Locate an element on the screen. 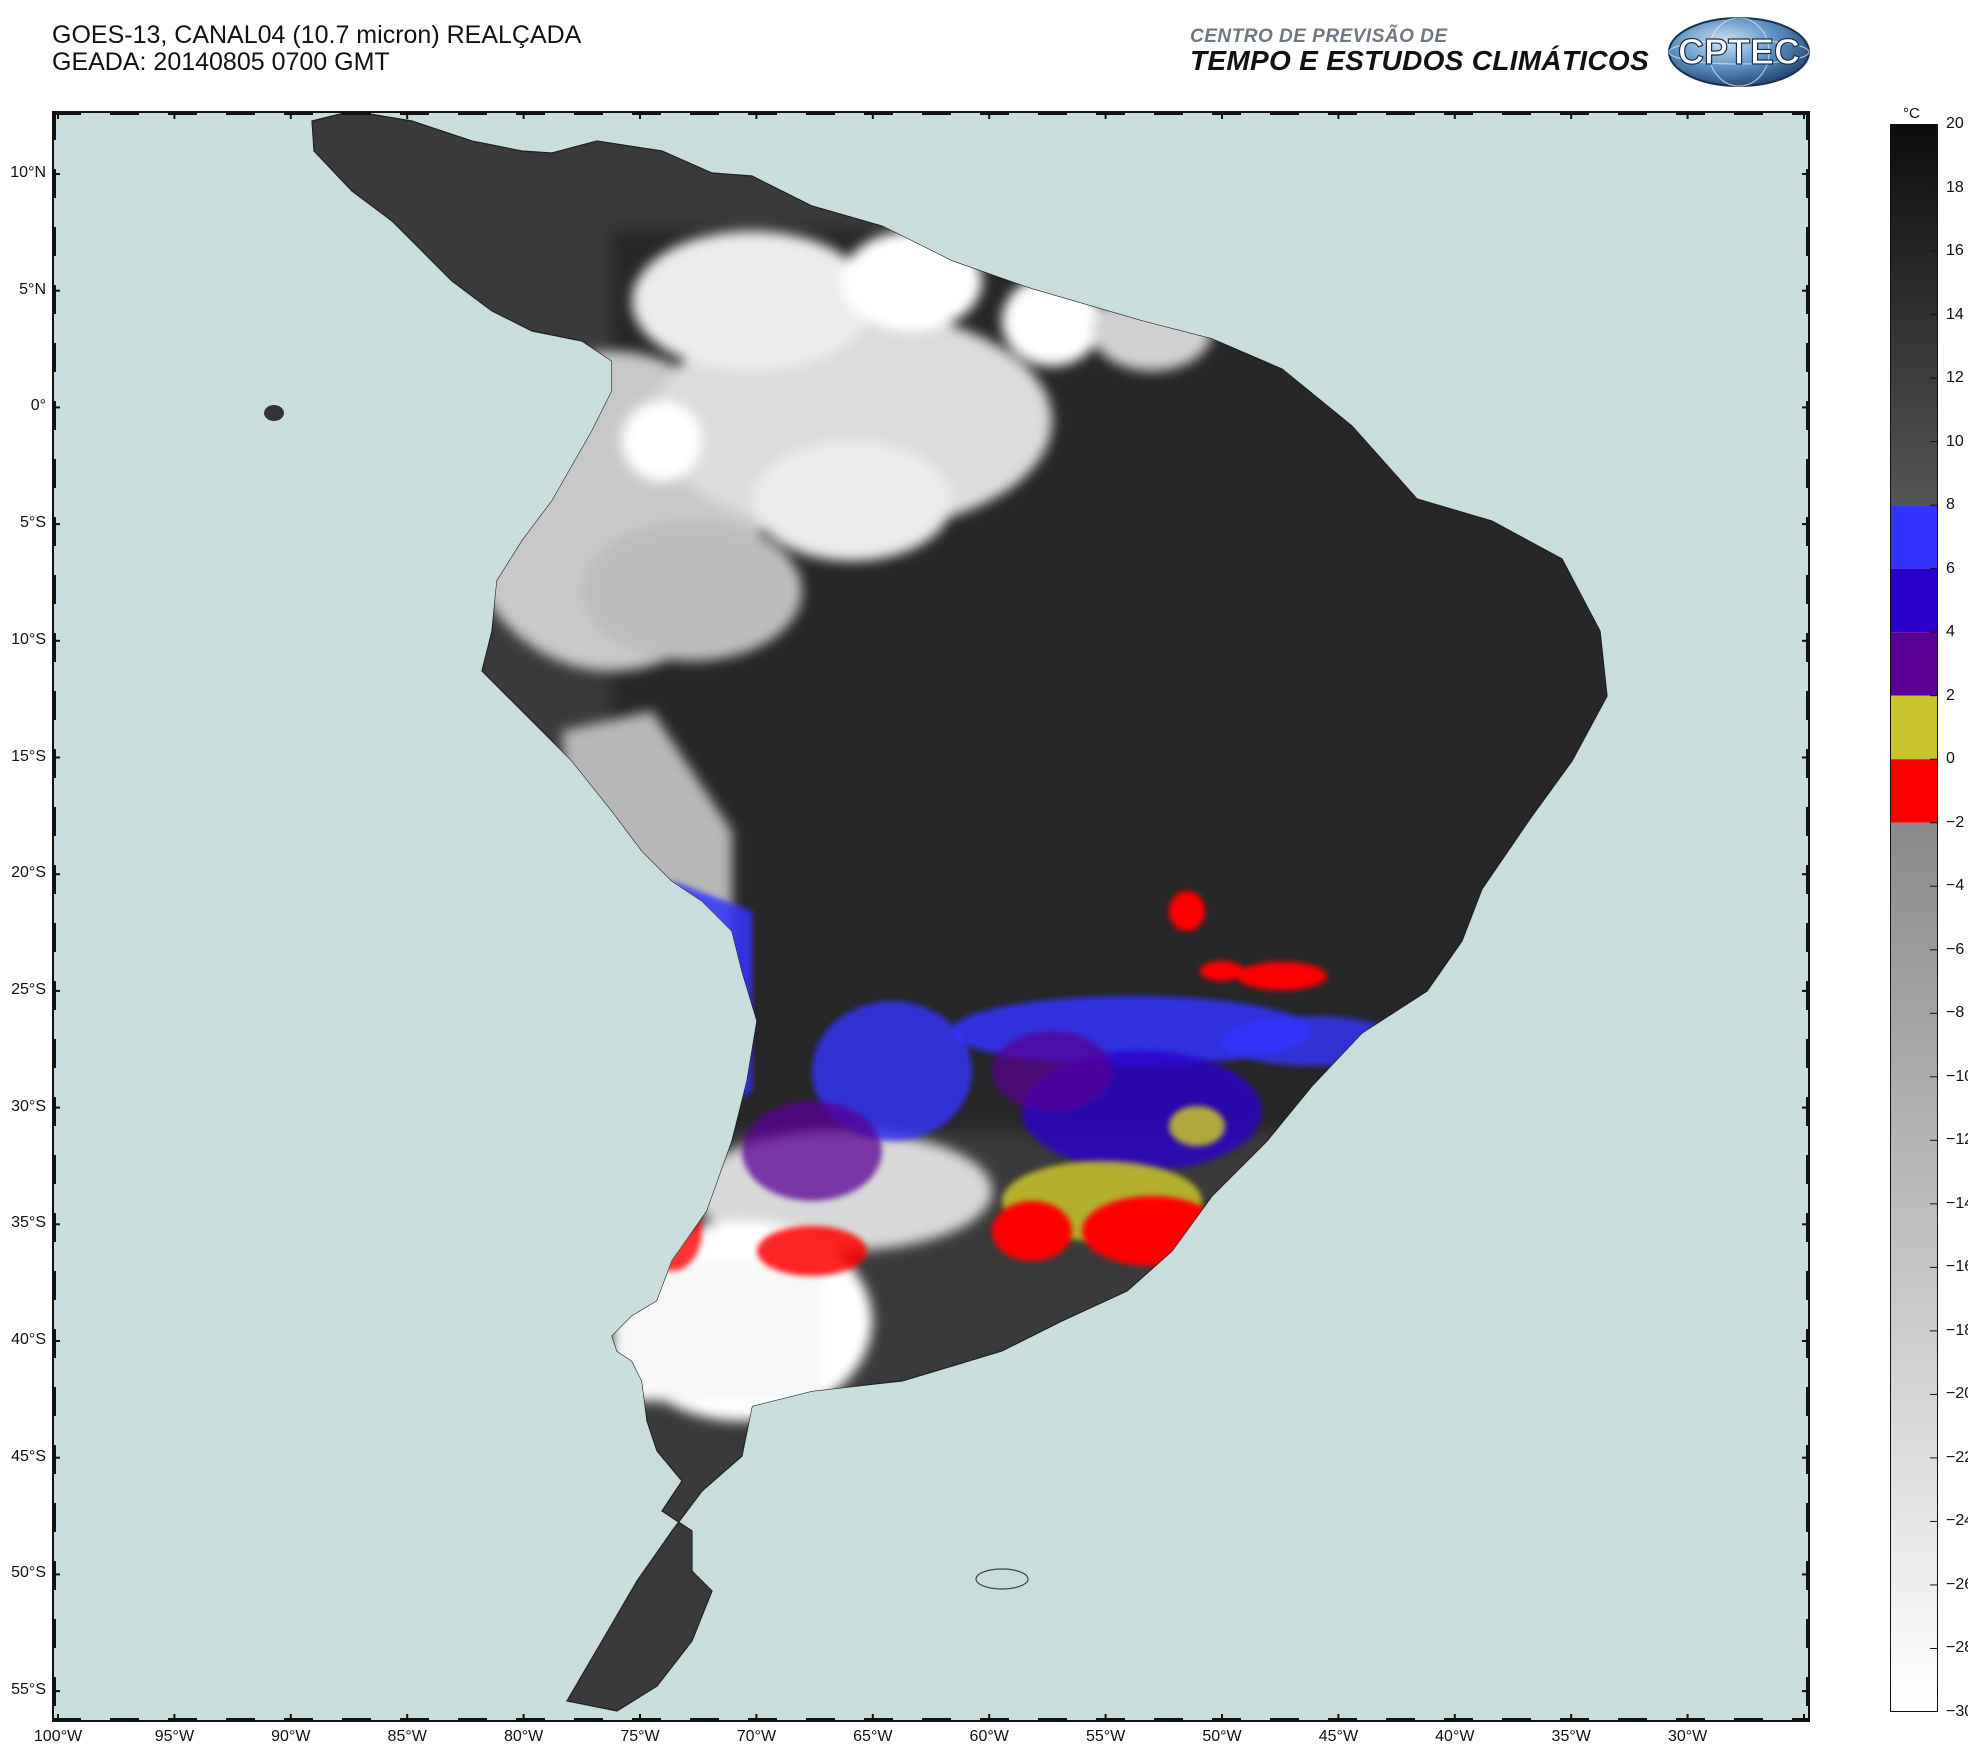 The image size is (1968, 1746). lat-label: 5°N is located at coordinates (32, 289).